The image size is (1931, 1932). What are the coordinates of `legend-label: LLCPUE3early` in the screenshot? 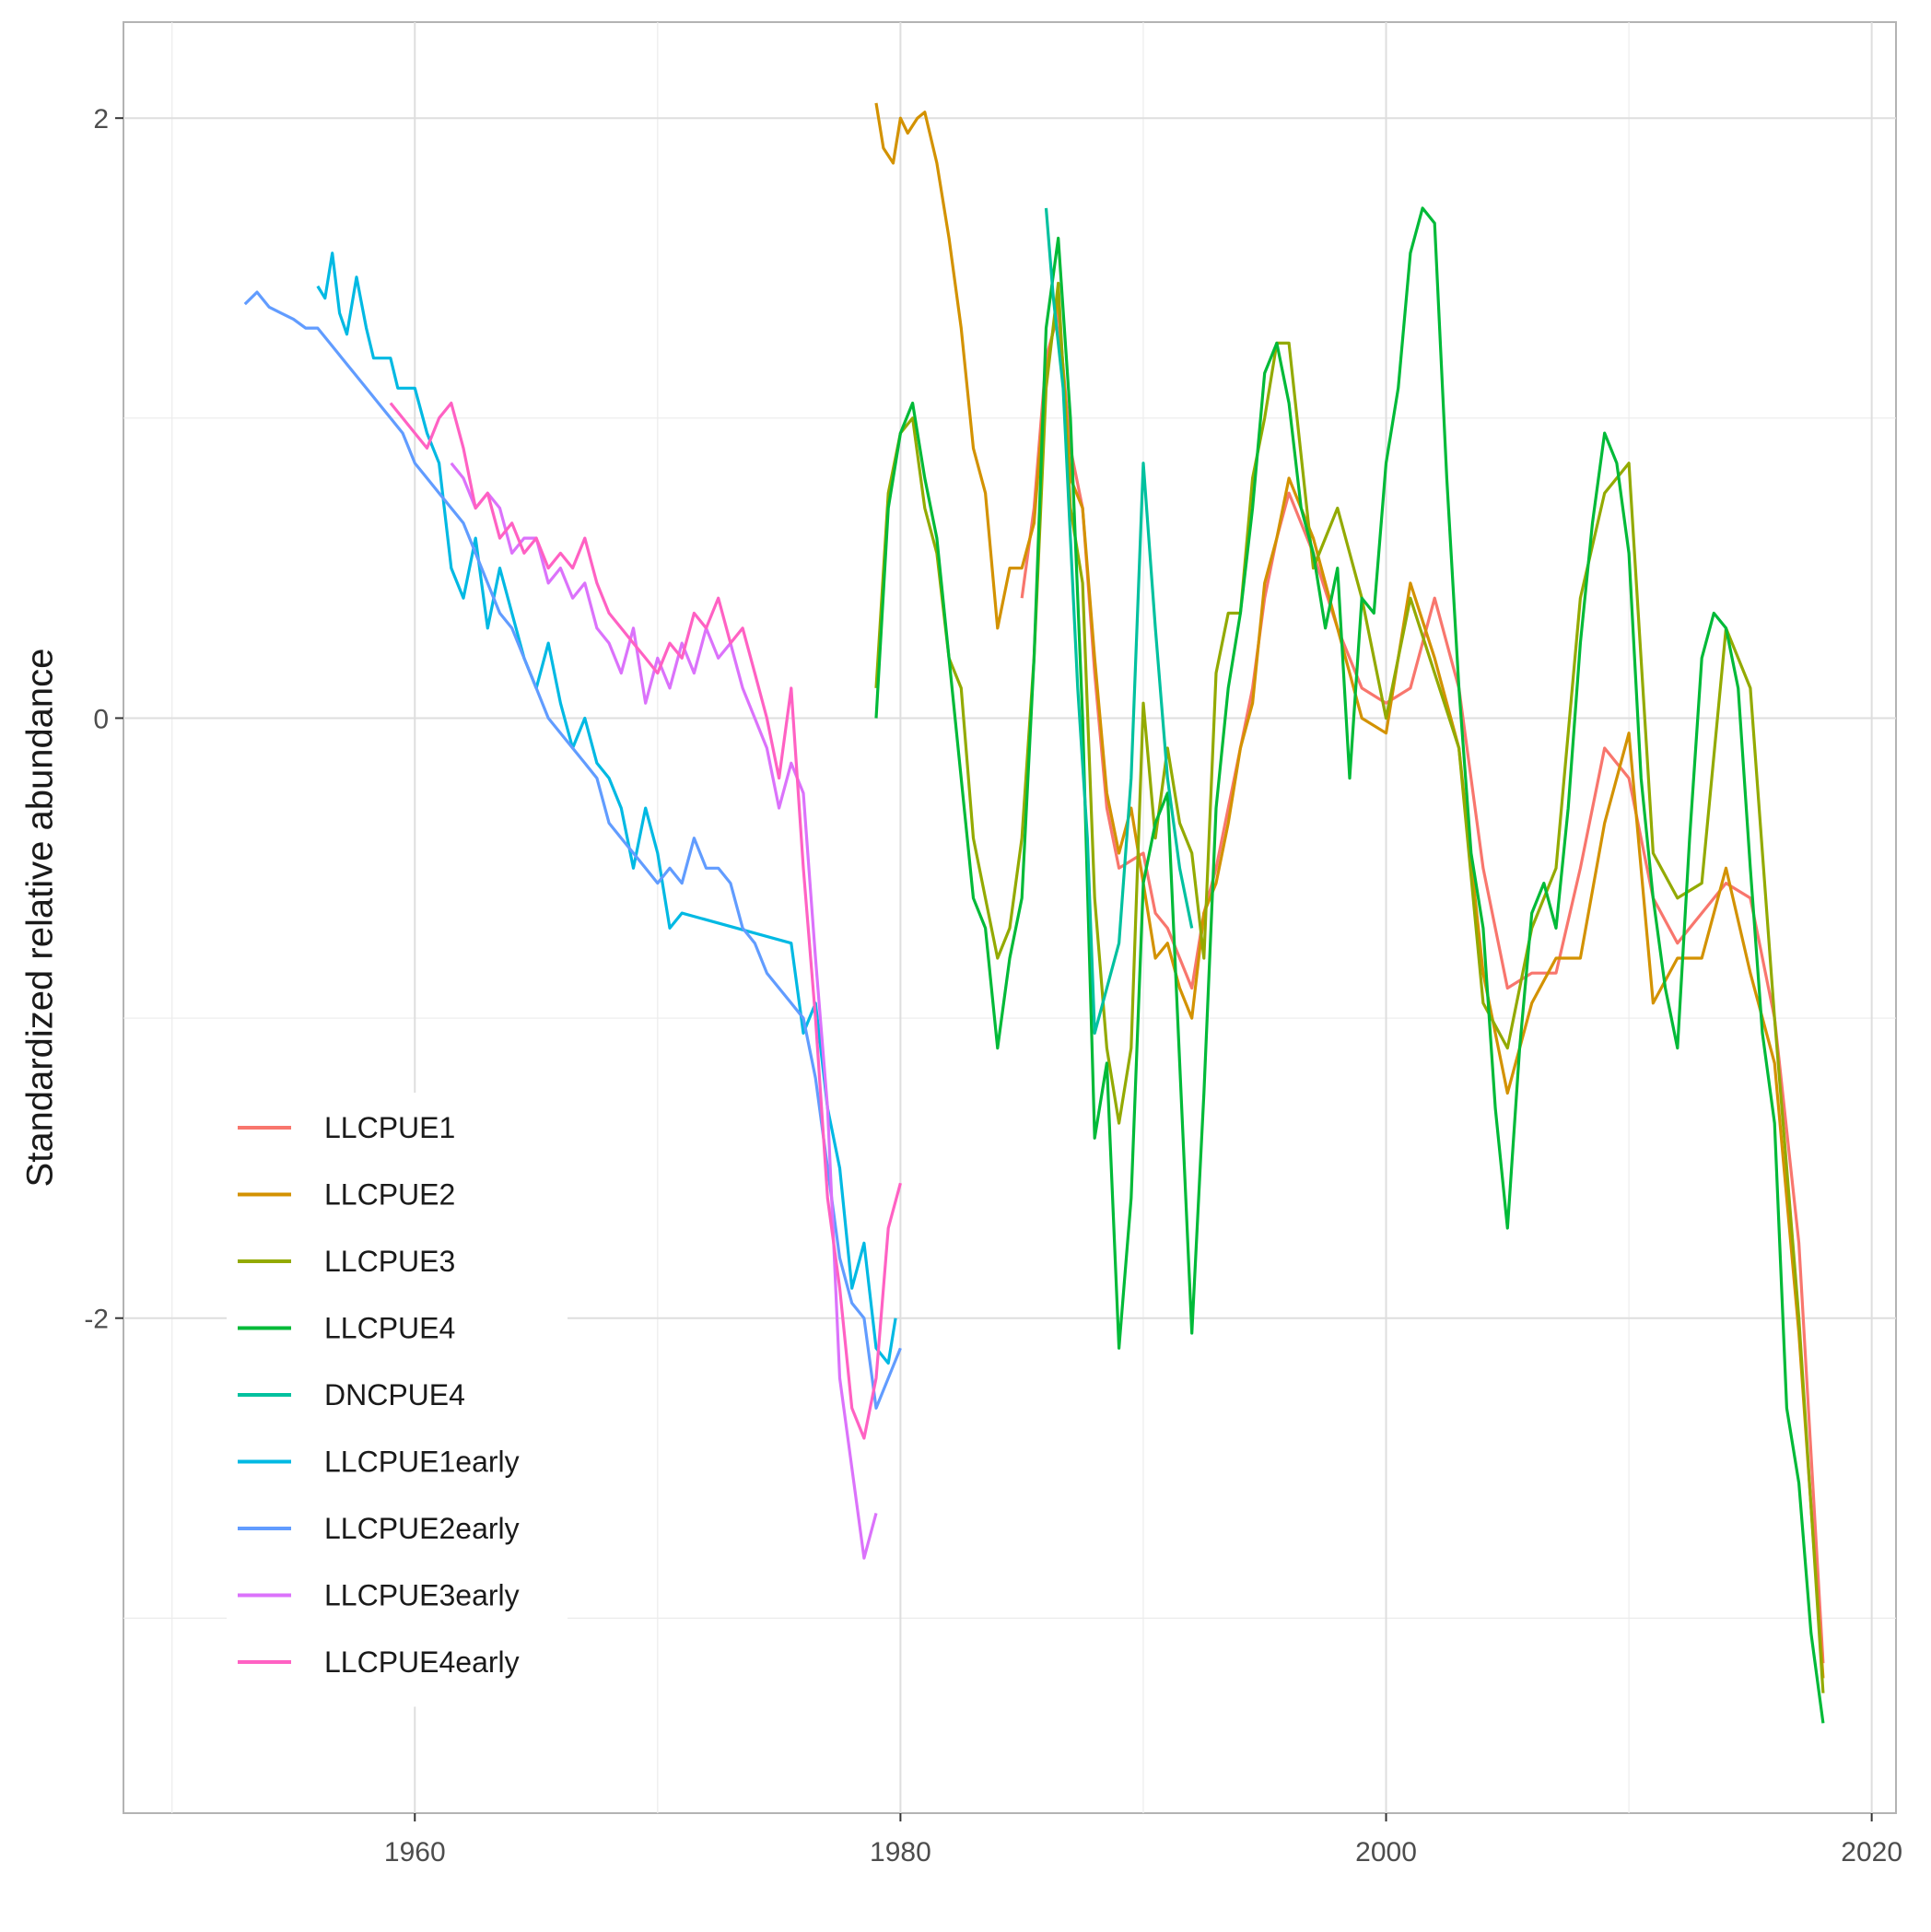 It's located at (422, 1595).